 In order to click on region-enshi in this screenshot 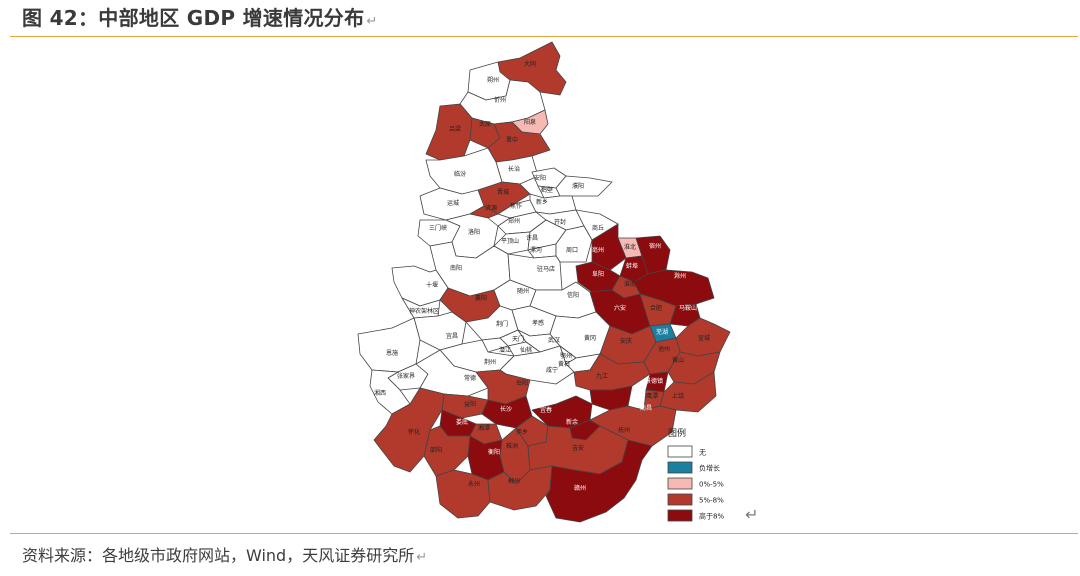, I will do `click(389, 345)`.